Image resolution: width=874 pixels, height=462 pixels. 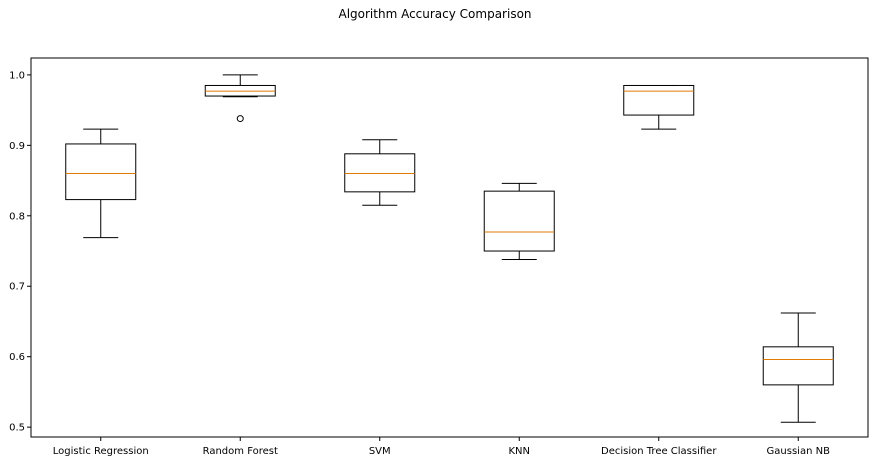 What do you see at coordinates (20, 252) in the screenshot?
I see `y-axis: 0.5 0.6 0.7 0.8 0.9 1.0` at bounding box center [20, 252].